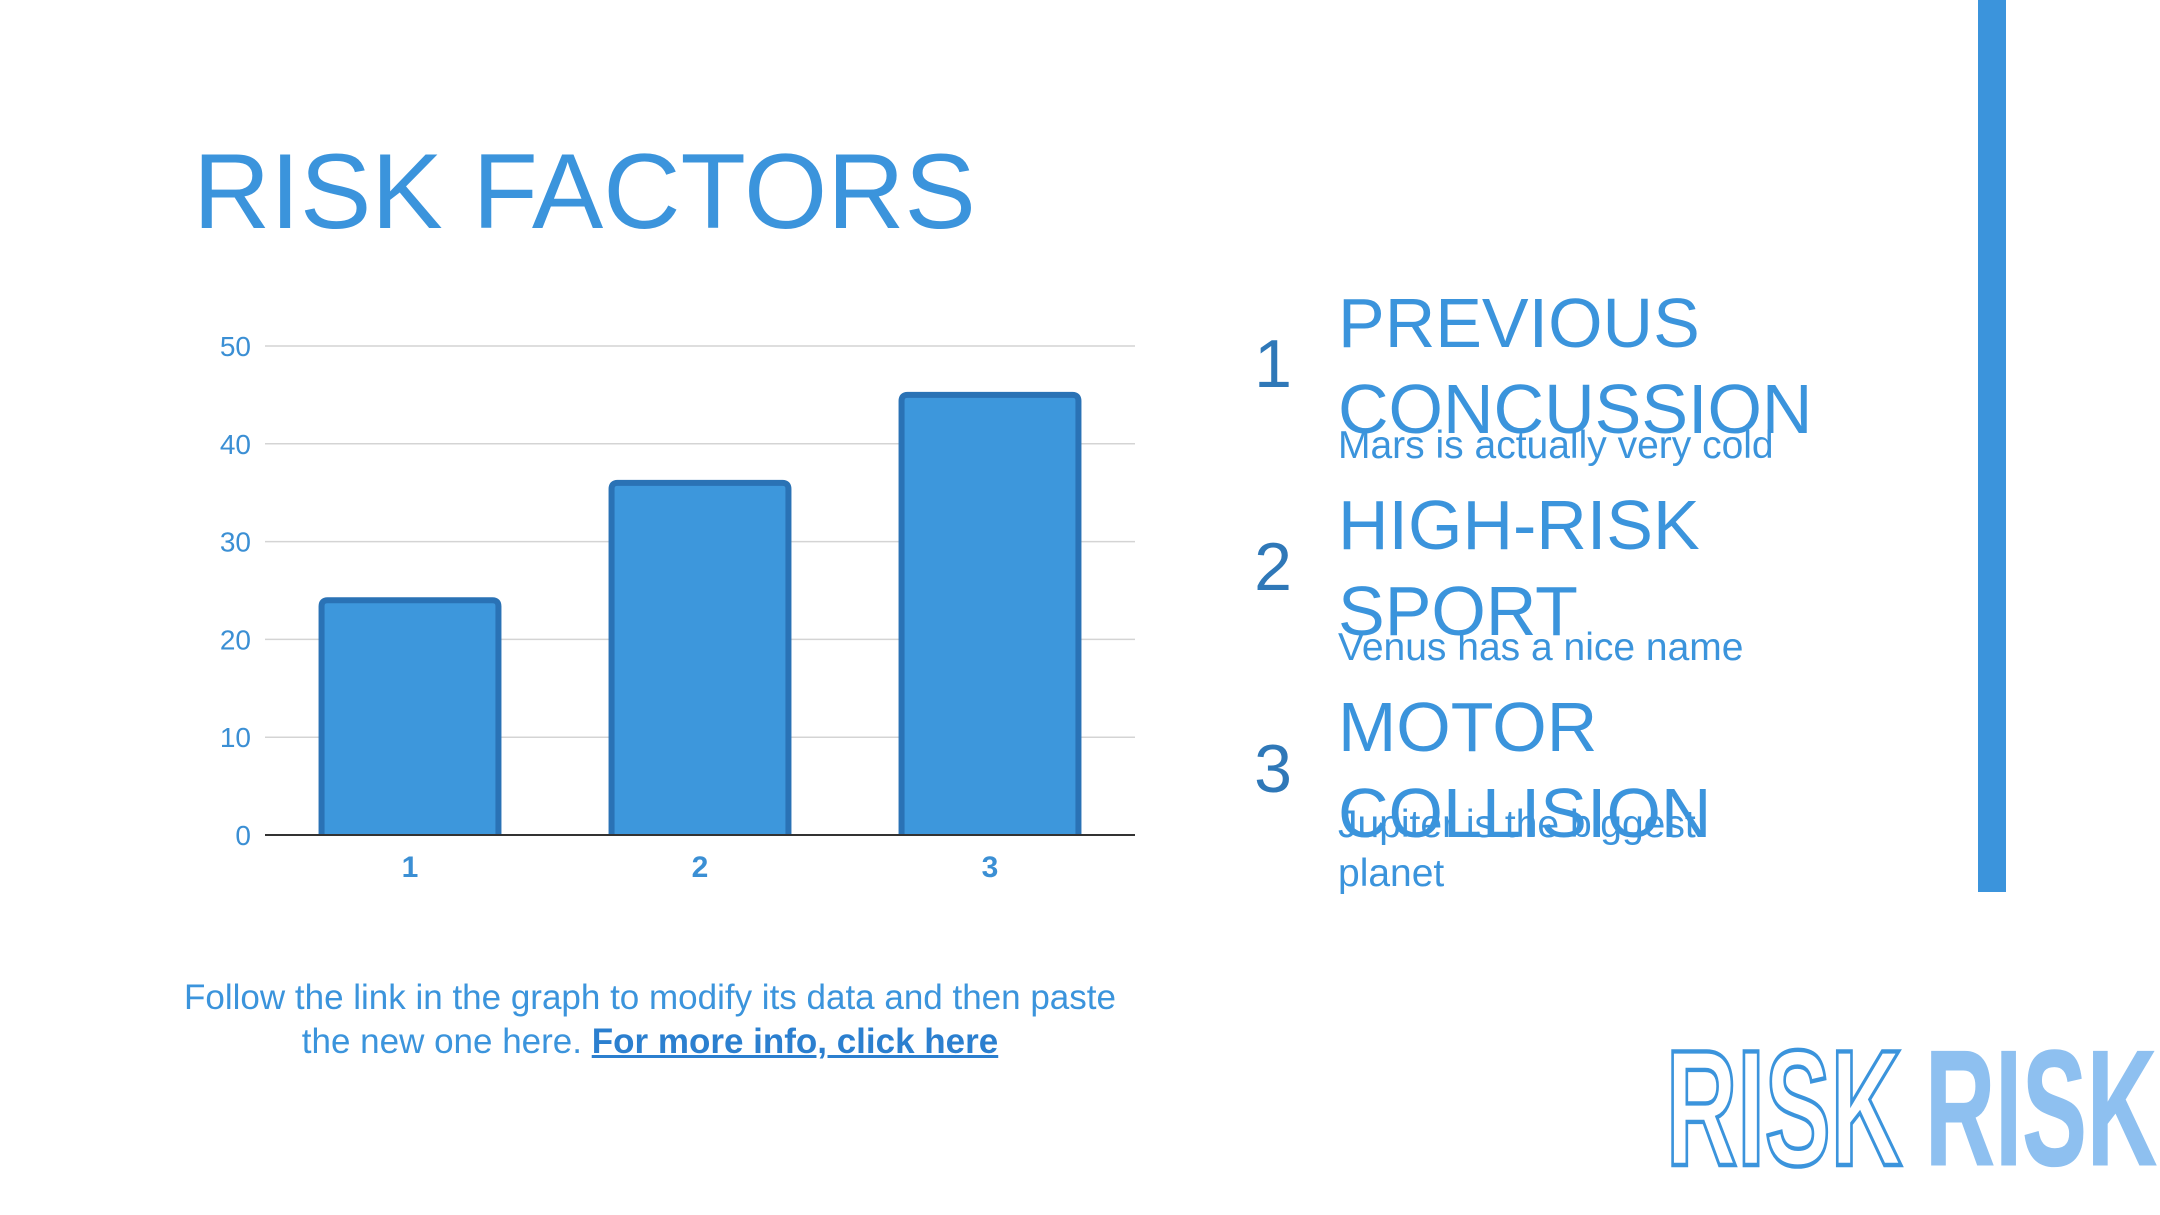 Image resolution: width=2160 pixels, height=1215 pixels. Describe the element at coordinates (990, 867) in the screenshot. I see `x-tick-label: 3` at that location.